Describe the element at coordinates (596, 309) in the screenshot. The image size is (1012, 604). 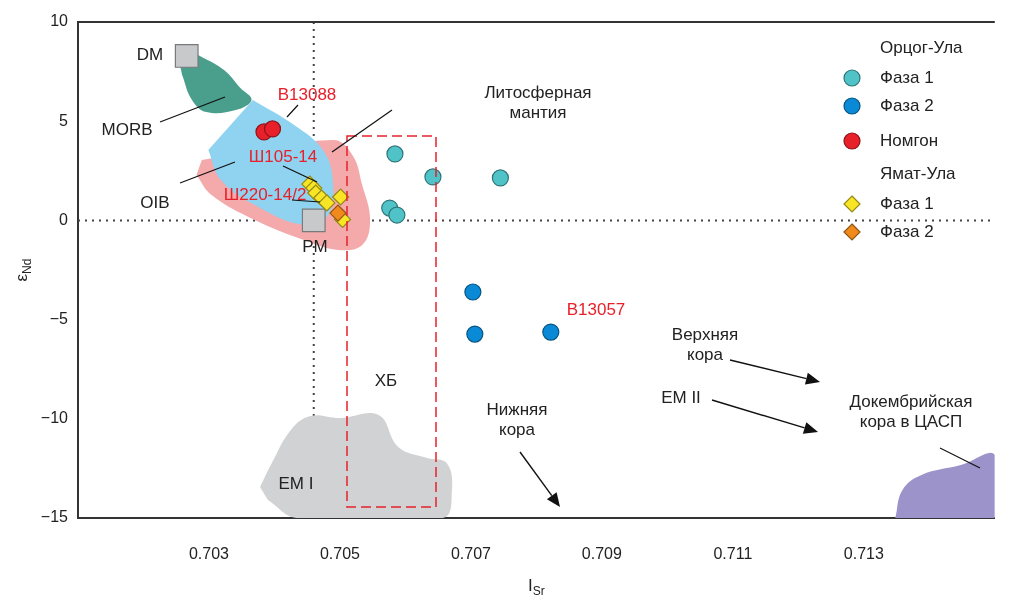
I see `annotation: B13057` at that location.